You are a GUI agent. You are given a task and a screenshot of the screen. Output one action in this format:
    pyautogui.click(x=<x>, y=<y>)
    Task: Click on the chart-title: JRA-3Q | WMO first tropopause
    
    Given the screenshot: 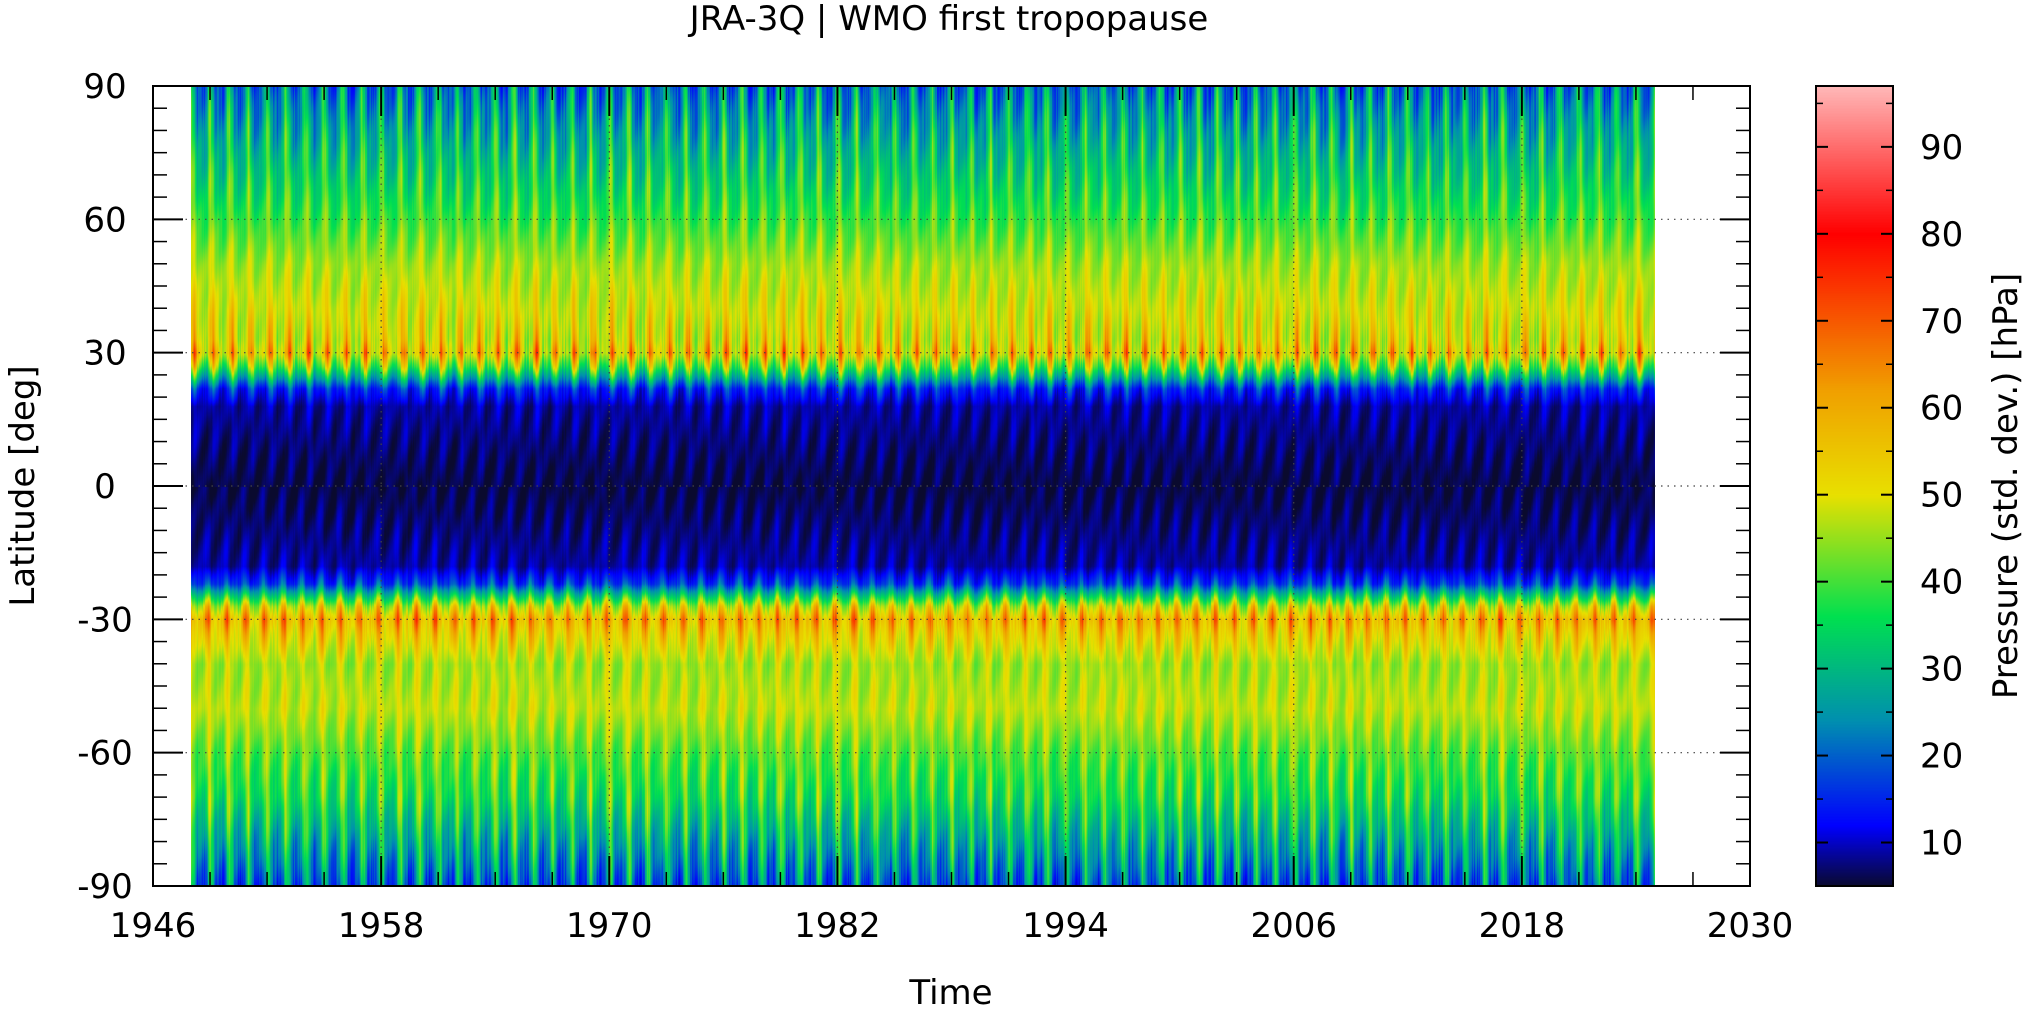 What is the action you would take?
    pyautogui.click(x=948, y=19)
    